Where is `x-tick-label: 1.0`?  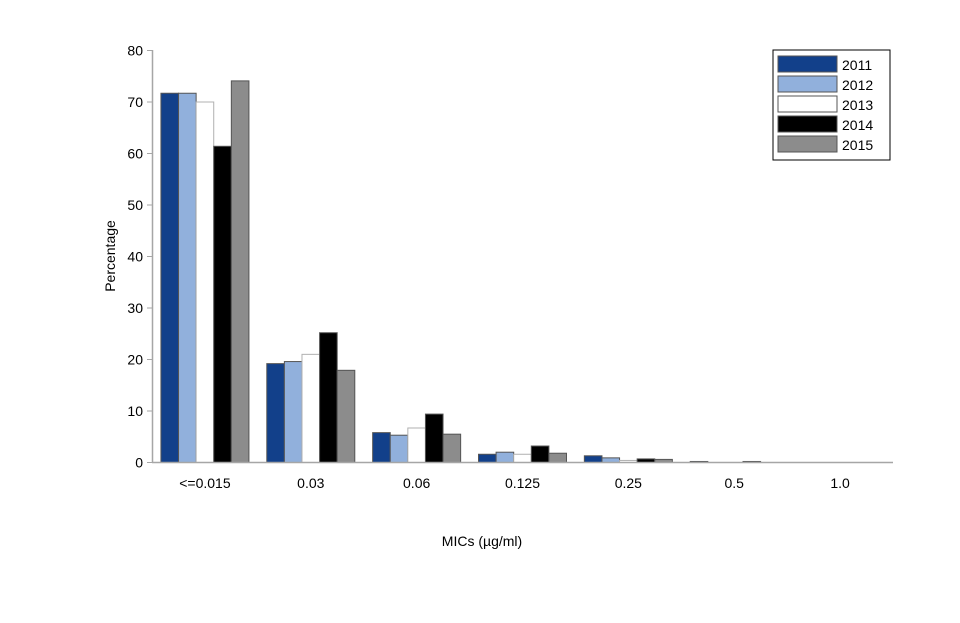 x-tick-label: 1.0 is located at coordinates (840, 483).